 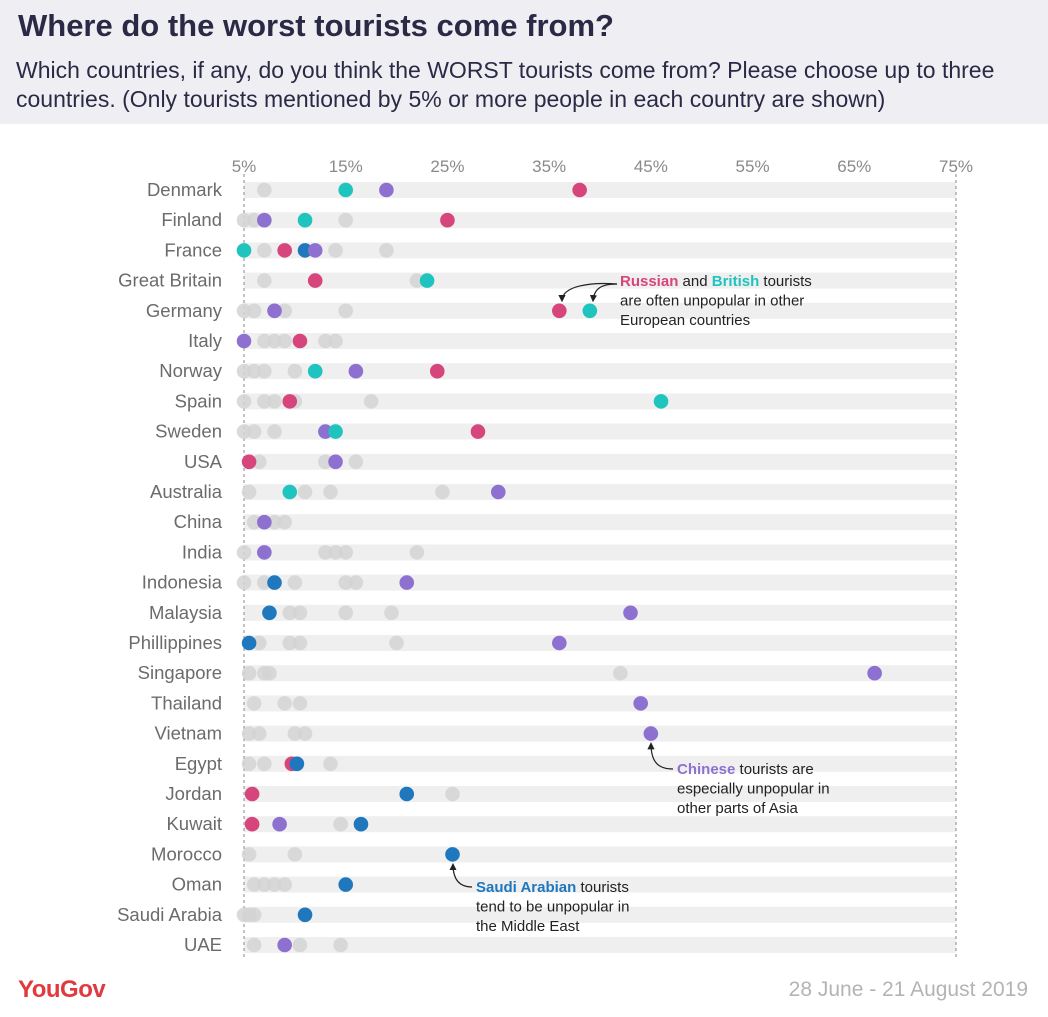 What do you see at coordinates (908, 989) in the screenshot?
I see `date-range: 28 June - 21 August 2019` at bounding box center [908, 989].